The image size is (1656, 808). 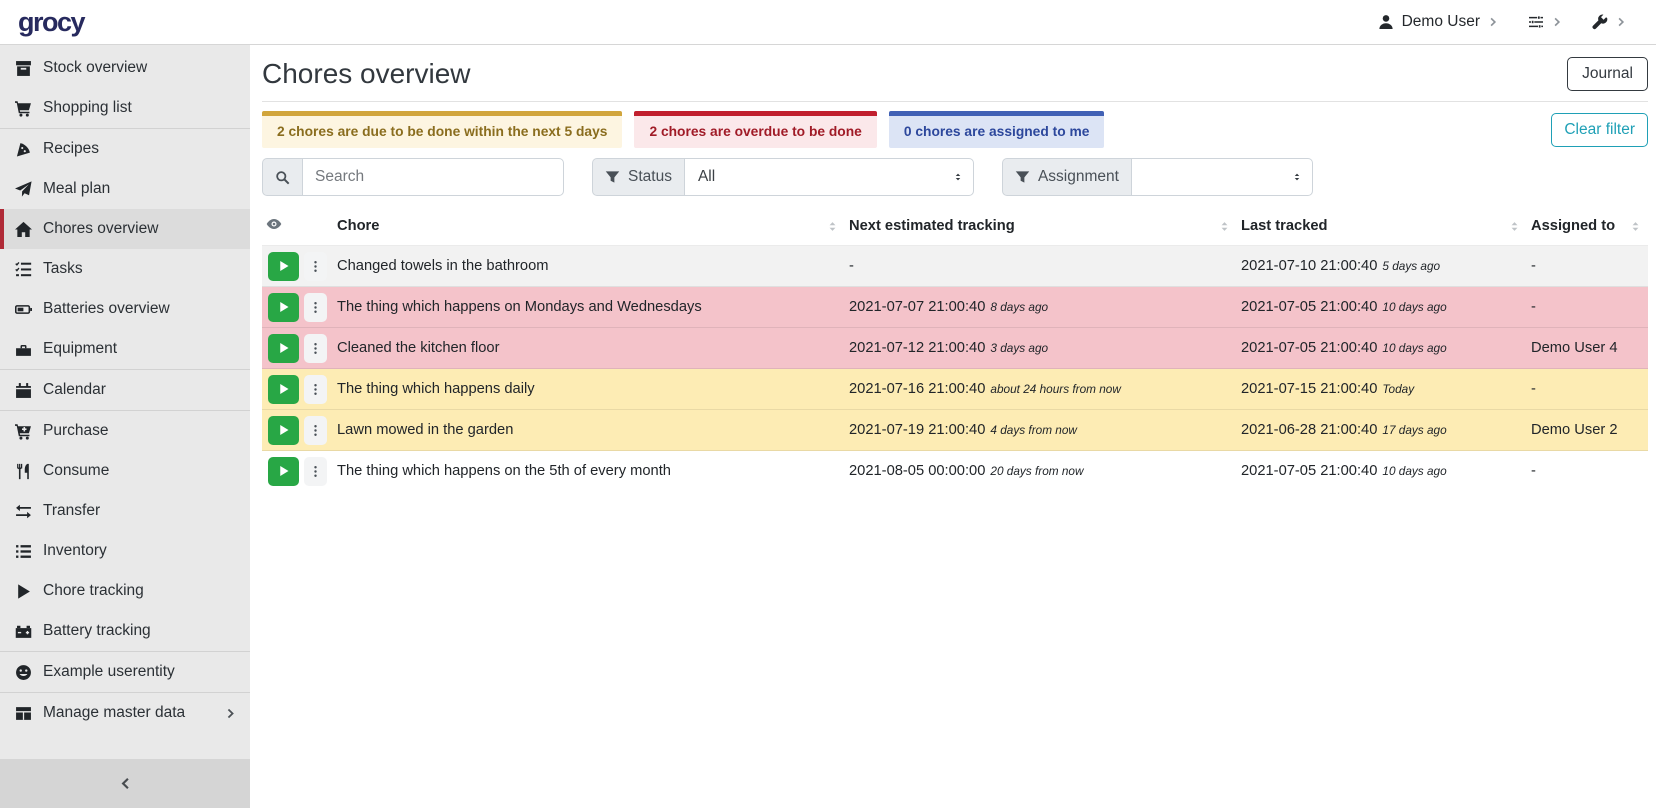 I want to click on assigned-to-cell: Demo User 2, so click(x=1574, y=430).